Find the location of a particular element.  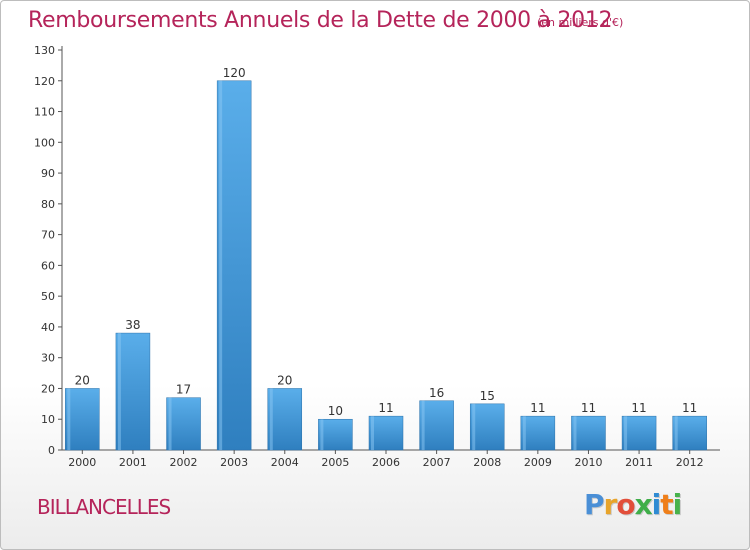

x-tick-label: 2002 is located at coordinates (184, 462).